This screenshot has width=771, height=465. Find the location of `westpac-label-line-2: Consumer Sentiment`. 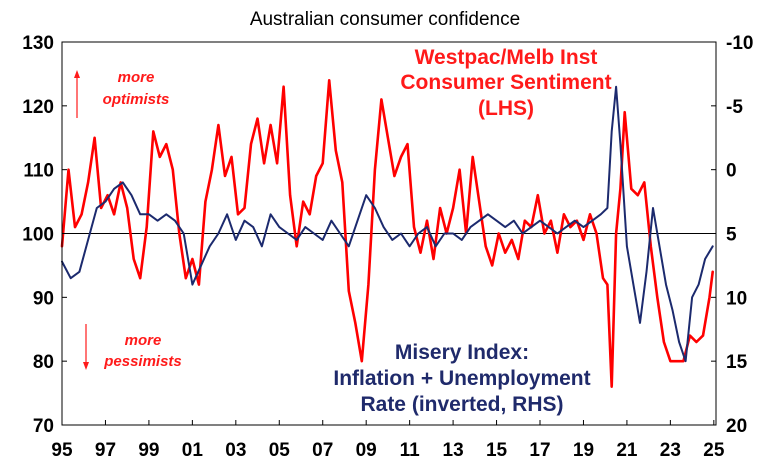

westpac-label-line-2: Consumer Sentiment is located at coordinates (505, 82).